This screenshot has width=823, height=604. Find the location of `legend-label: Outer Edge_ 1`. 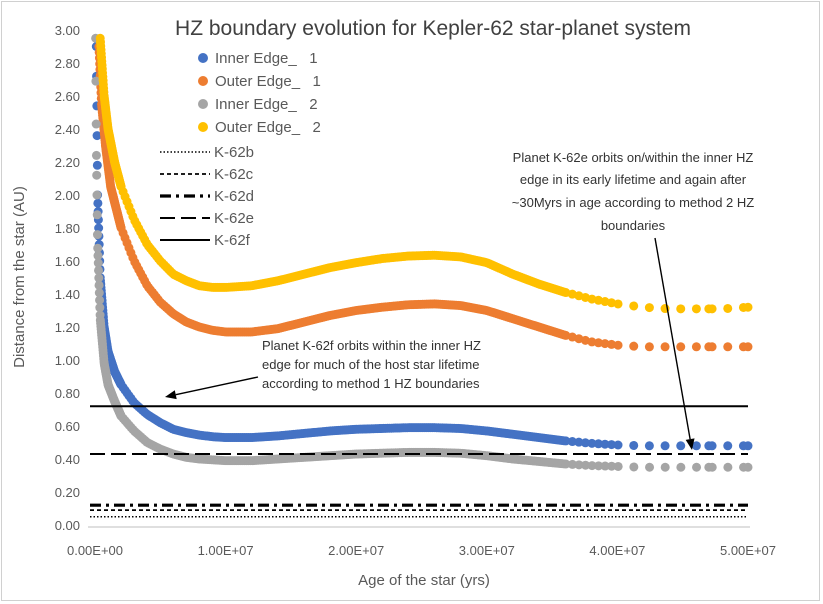

legend-label: Outer Edge_ 1 is located at coordinates (268, 81).